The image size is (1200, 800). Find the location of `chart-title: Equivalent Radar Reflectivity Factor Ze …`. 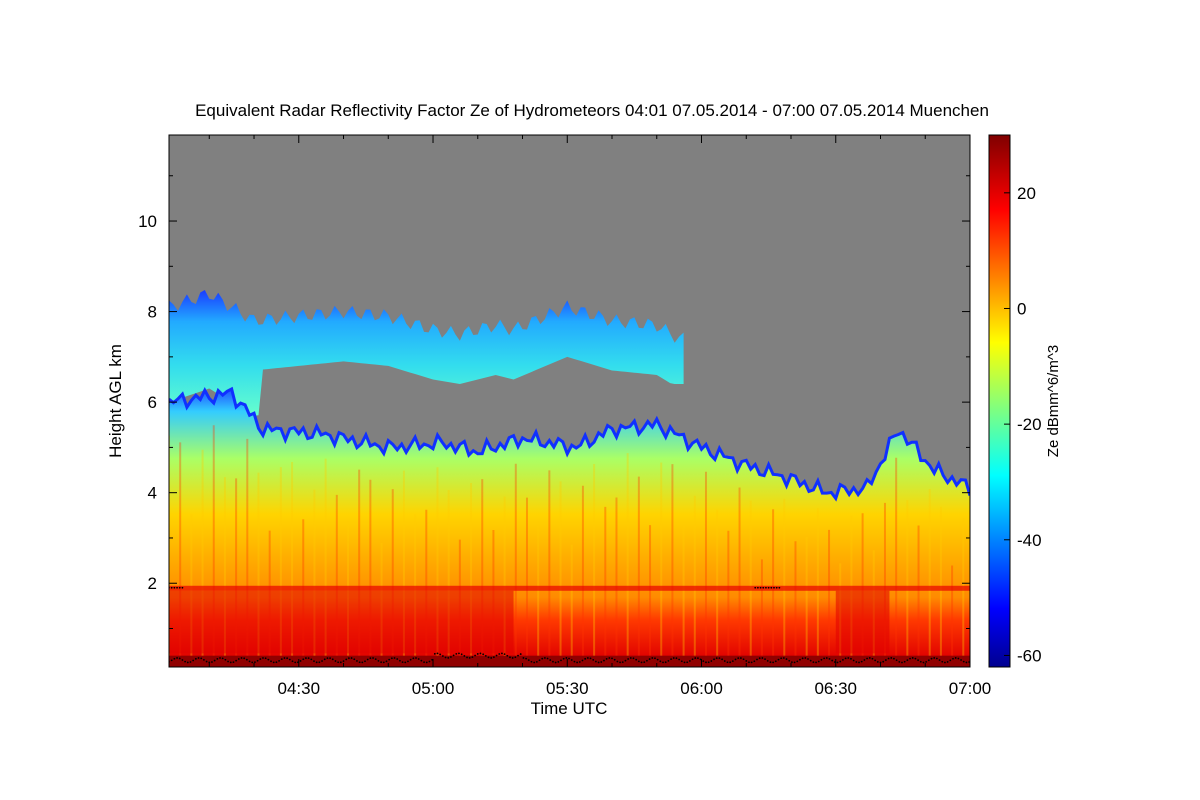

chart-title: Equivalent Radar Reflectivity Factor Ze … is located at coordinates (592, 110).